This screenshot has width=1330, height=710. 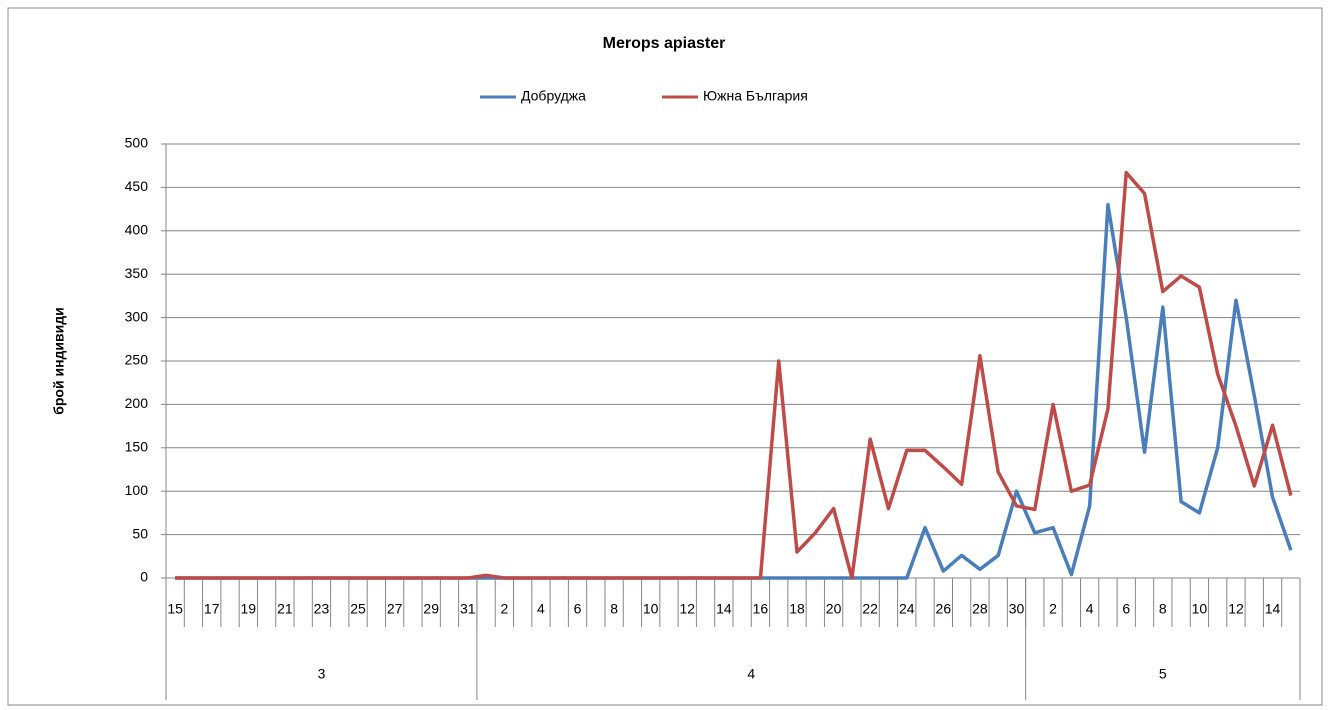 I want to click on x-tick-label: 15, so click(x=175, y=609).